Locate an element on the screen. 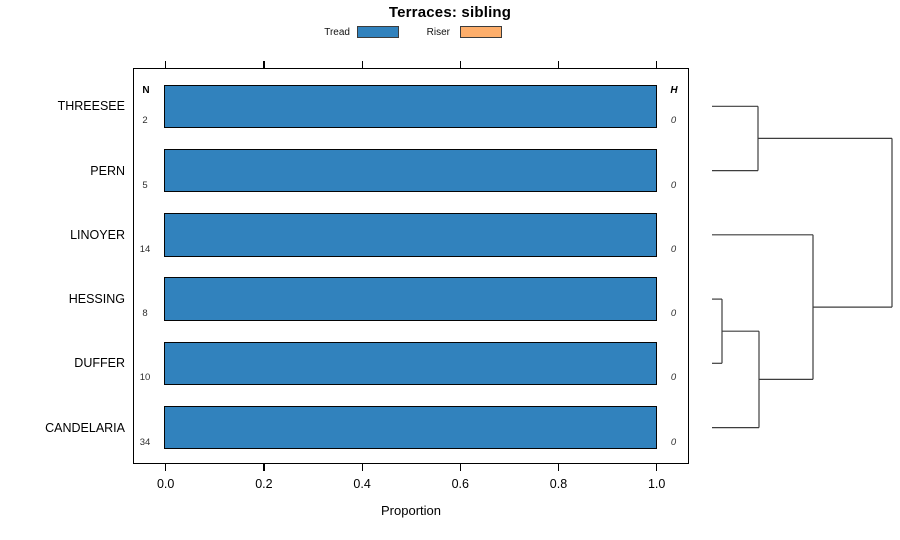 This screenshot has height=540, width=900. n-value: 10 is located at coordinates (145, 378).